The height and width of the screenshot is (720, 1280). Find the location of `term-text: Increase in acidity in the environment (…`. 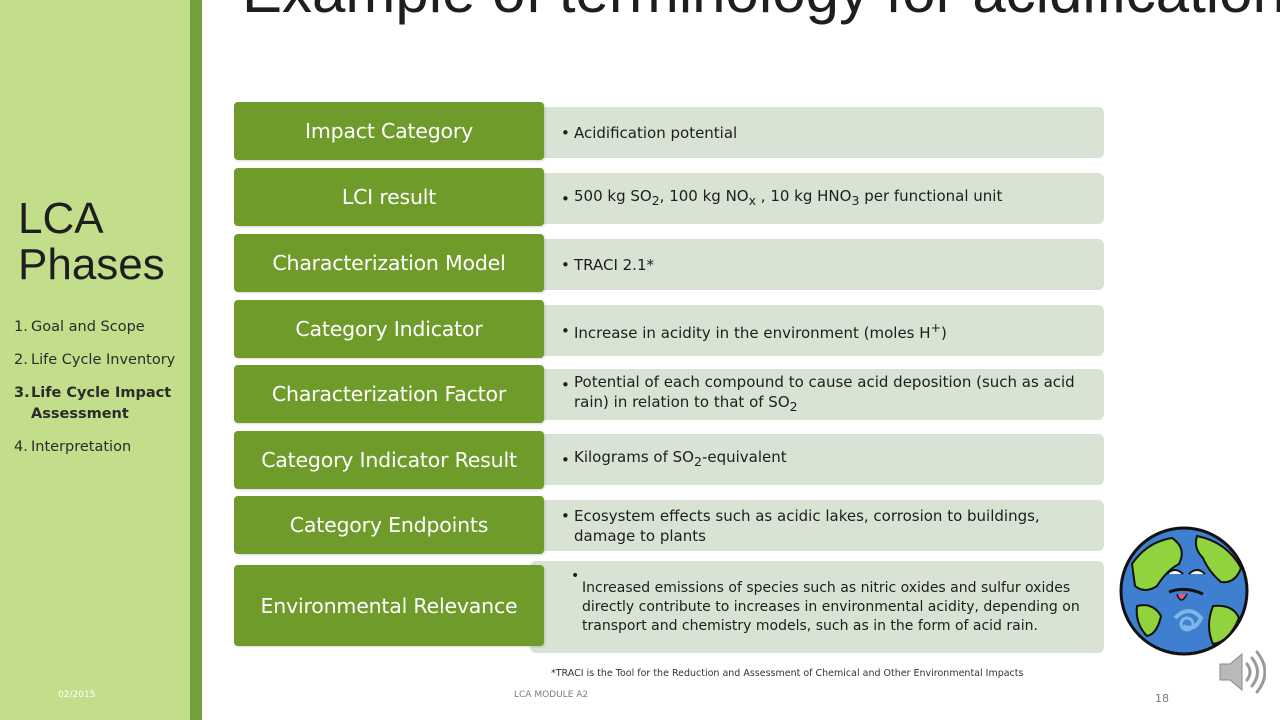

term-text: Increase in acidity in the environment (… is located at coordinates (760, 331).